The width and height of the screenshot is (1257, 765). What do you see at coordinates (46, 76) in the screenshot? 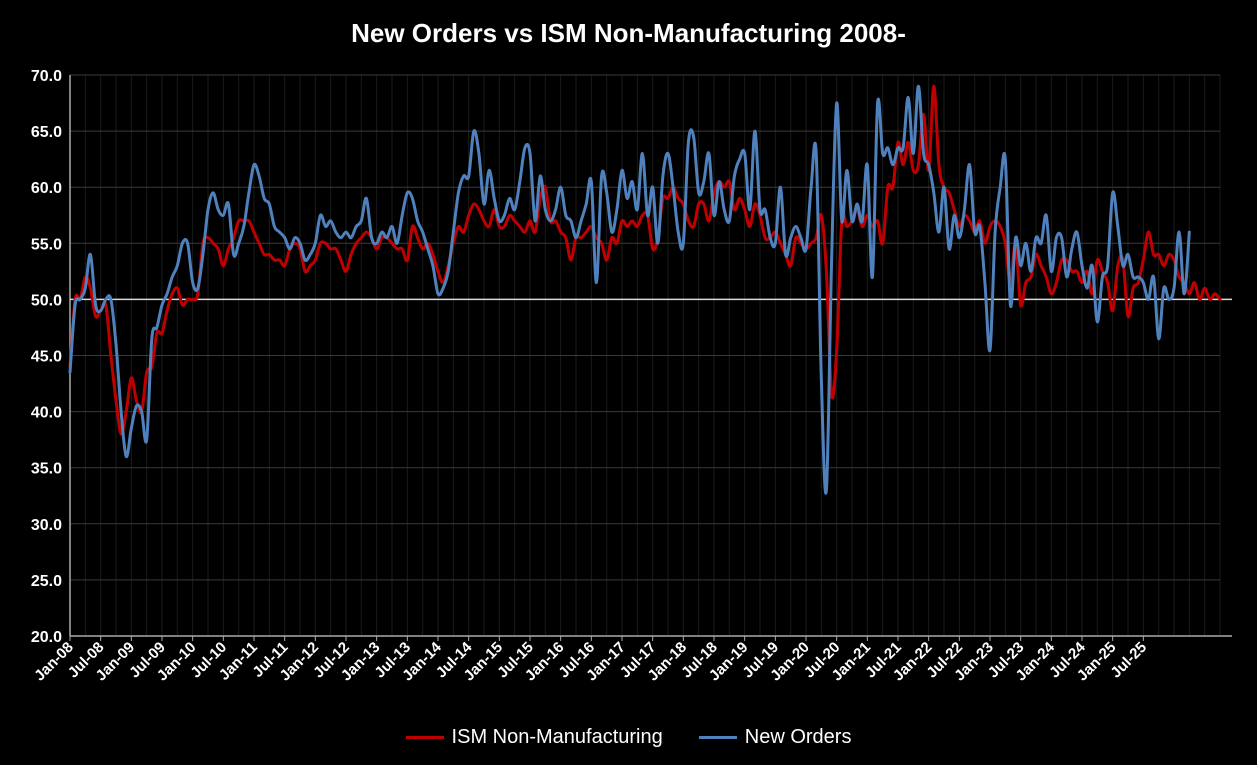
I see `y-tick-label: 70.0` at bounding box center [46, 76].